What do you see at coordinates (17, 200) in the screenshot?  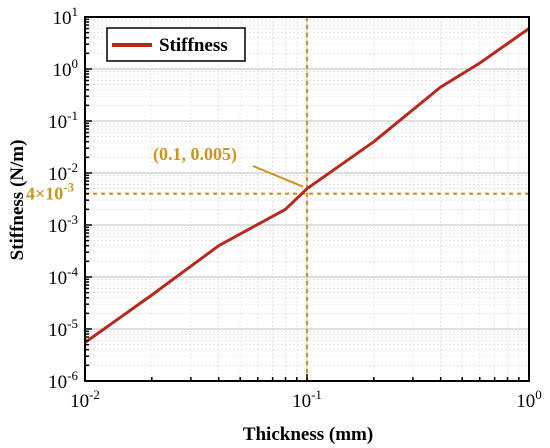 I see `y-axis-title: Stiffness (N/m)` at bounding box center [17, 200].